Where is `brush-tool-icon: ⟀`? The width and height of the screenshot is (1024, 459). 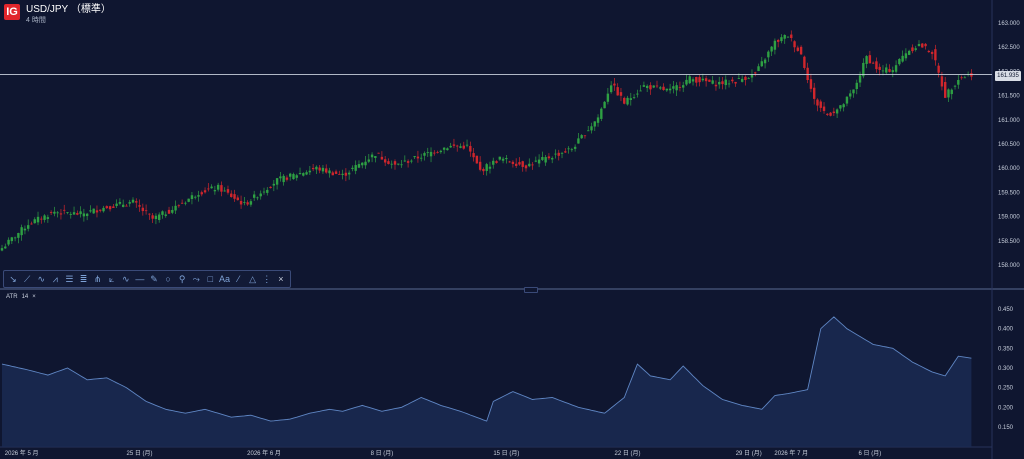 brush-tool-icon: ⟀ is located at coordinates (112, 279).